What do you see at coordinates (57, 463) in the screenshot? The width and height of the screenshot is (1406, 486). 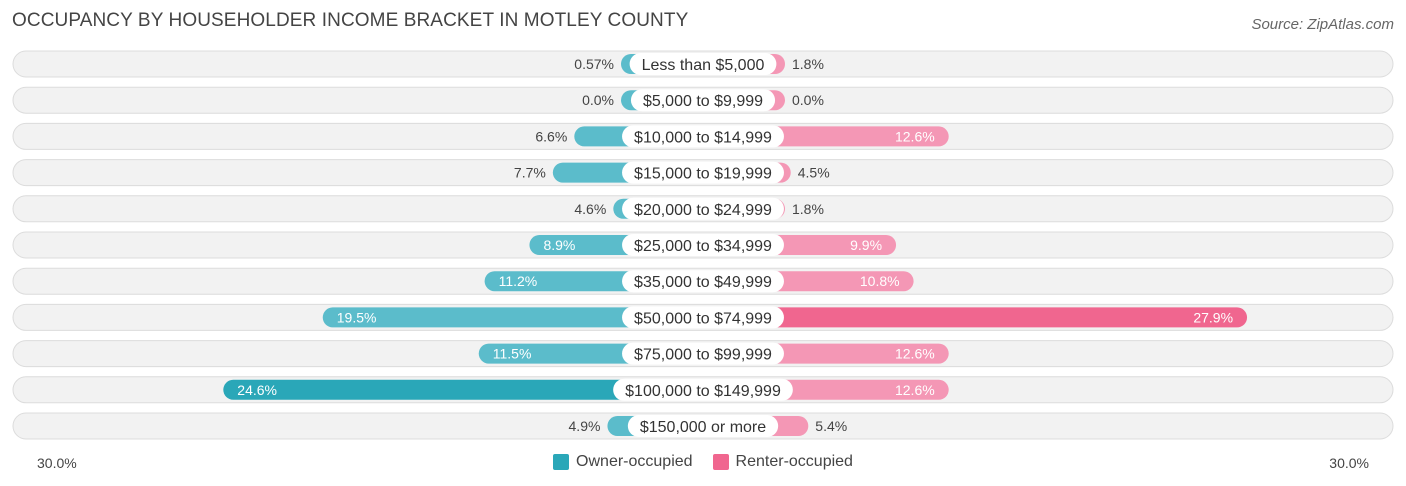 I see `axis-label-left: 30.0%` at bounding box center [57, 463].